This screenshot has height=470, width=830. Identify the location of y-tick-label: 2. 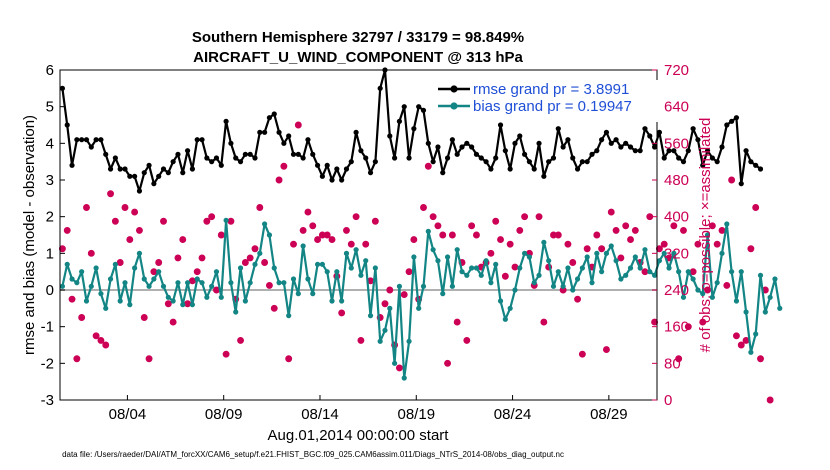
(50, 217).